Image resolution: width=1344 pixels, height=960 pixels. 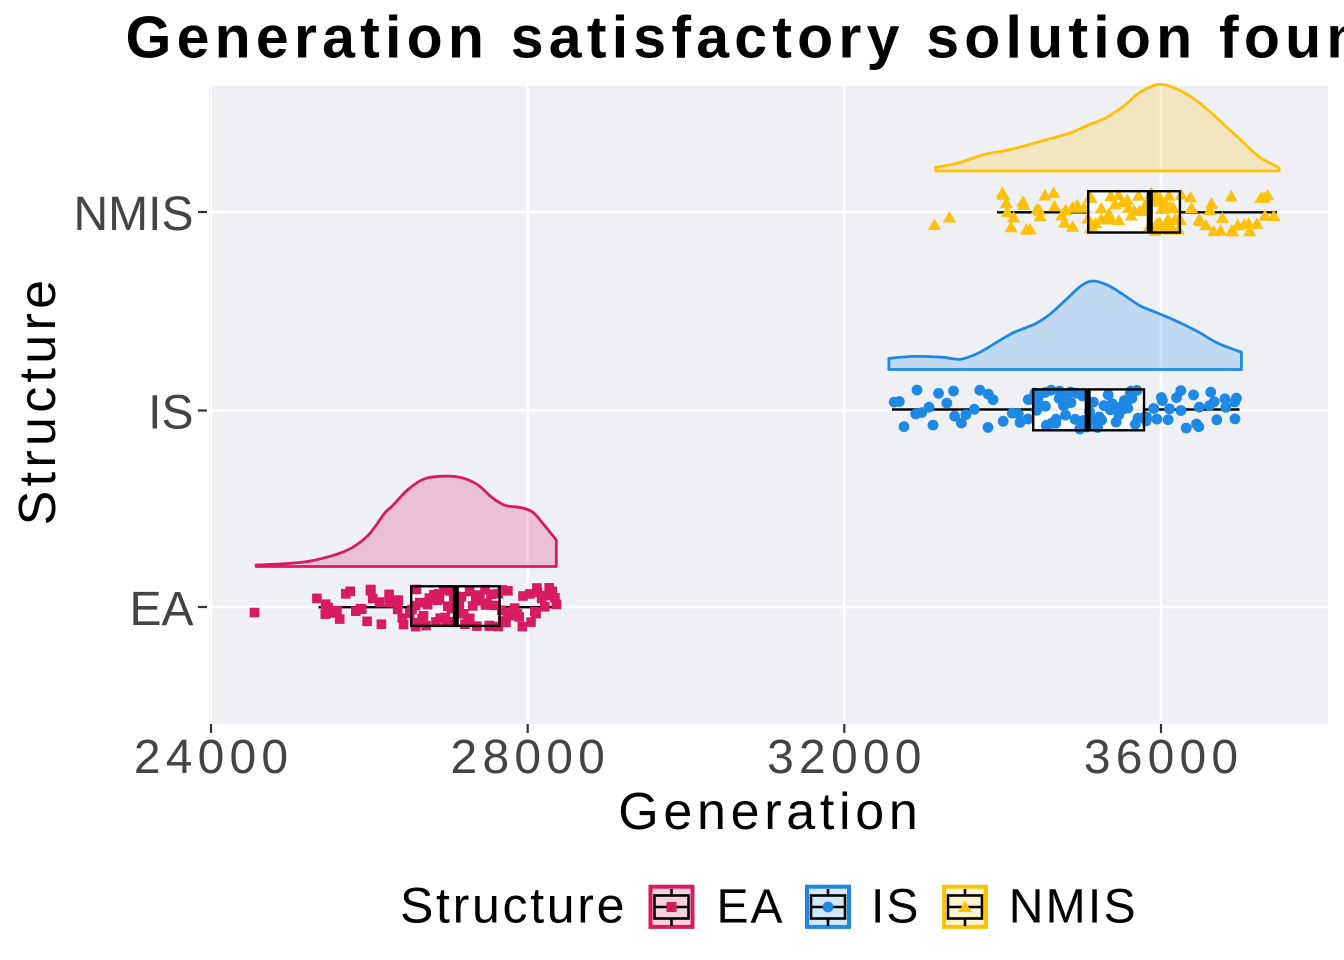 I want to click on svg-text: 24000, so click(x=213, y=757).